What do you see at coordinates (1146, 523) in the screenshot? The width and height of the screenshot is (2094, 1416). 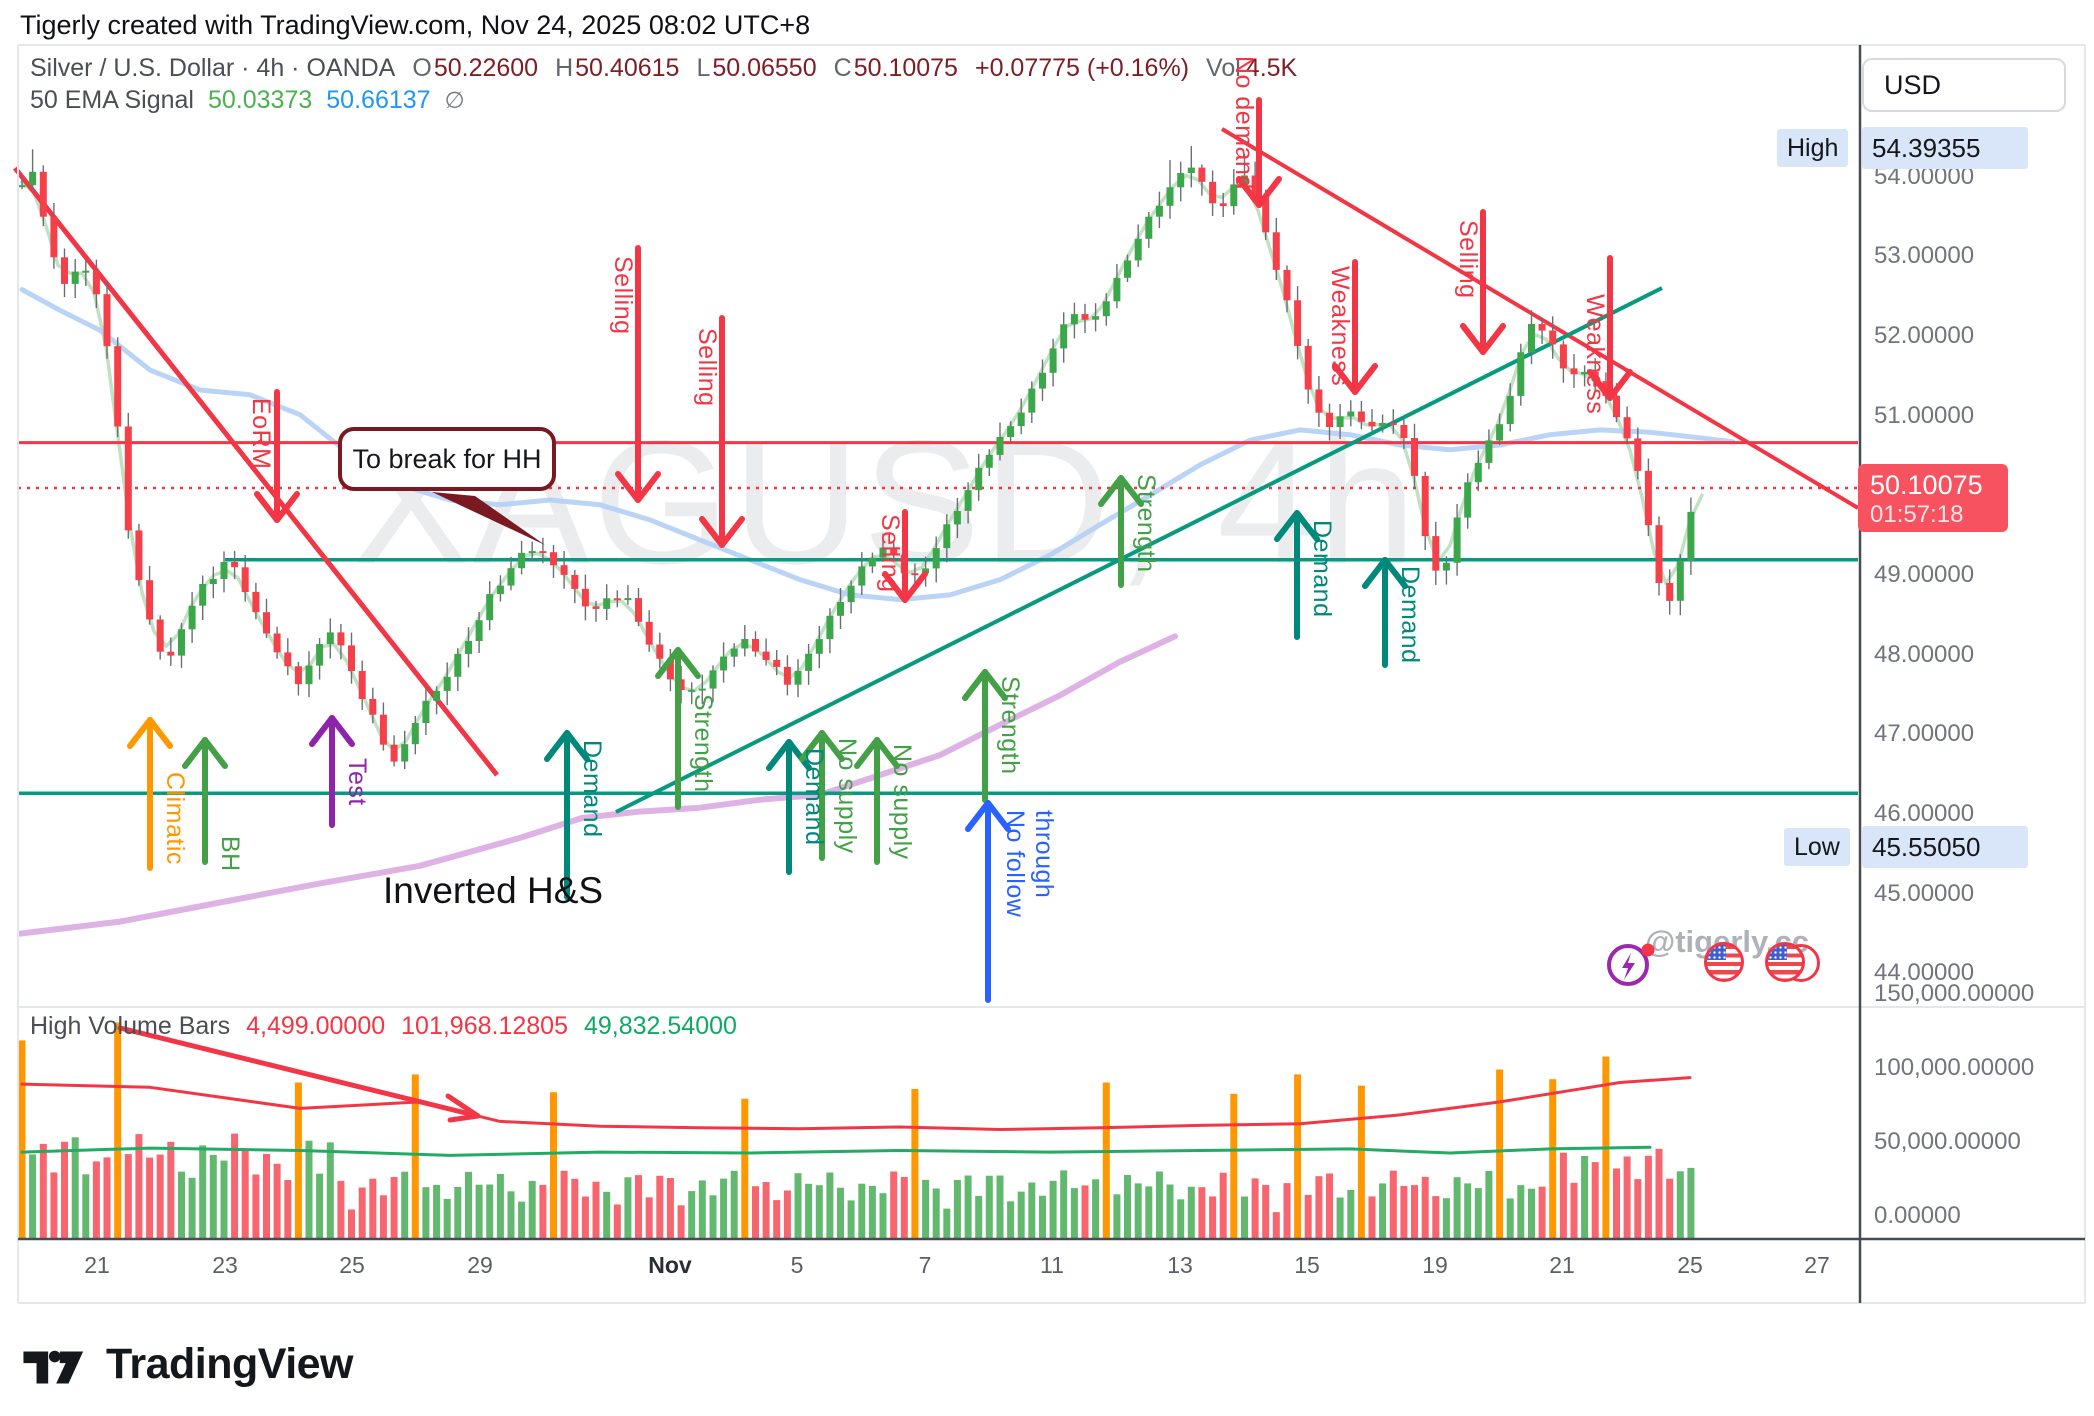 I see `annotation-label-strength-3: Strength` at bounding box center [1146, 523].